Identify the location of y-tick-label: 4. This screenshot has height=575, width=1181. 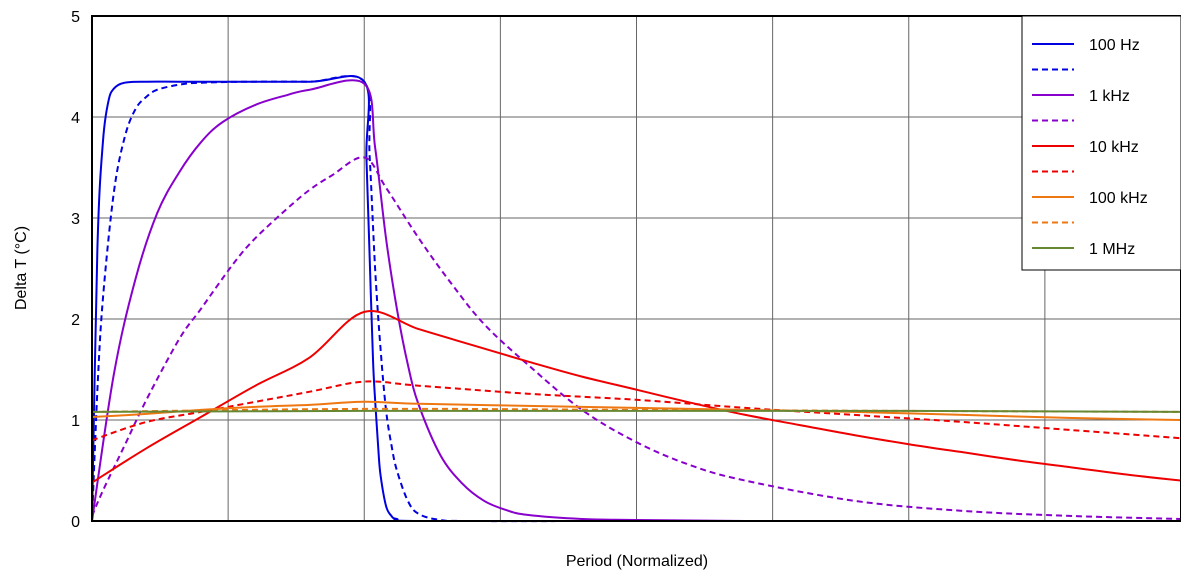
(75, 118).